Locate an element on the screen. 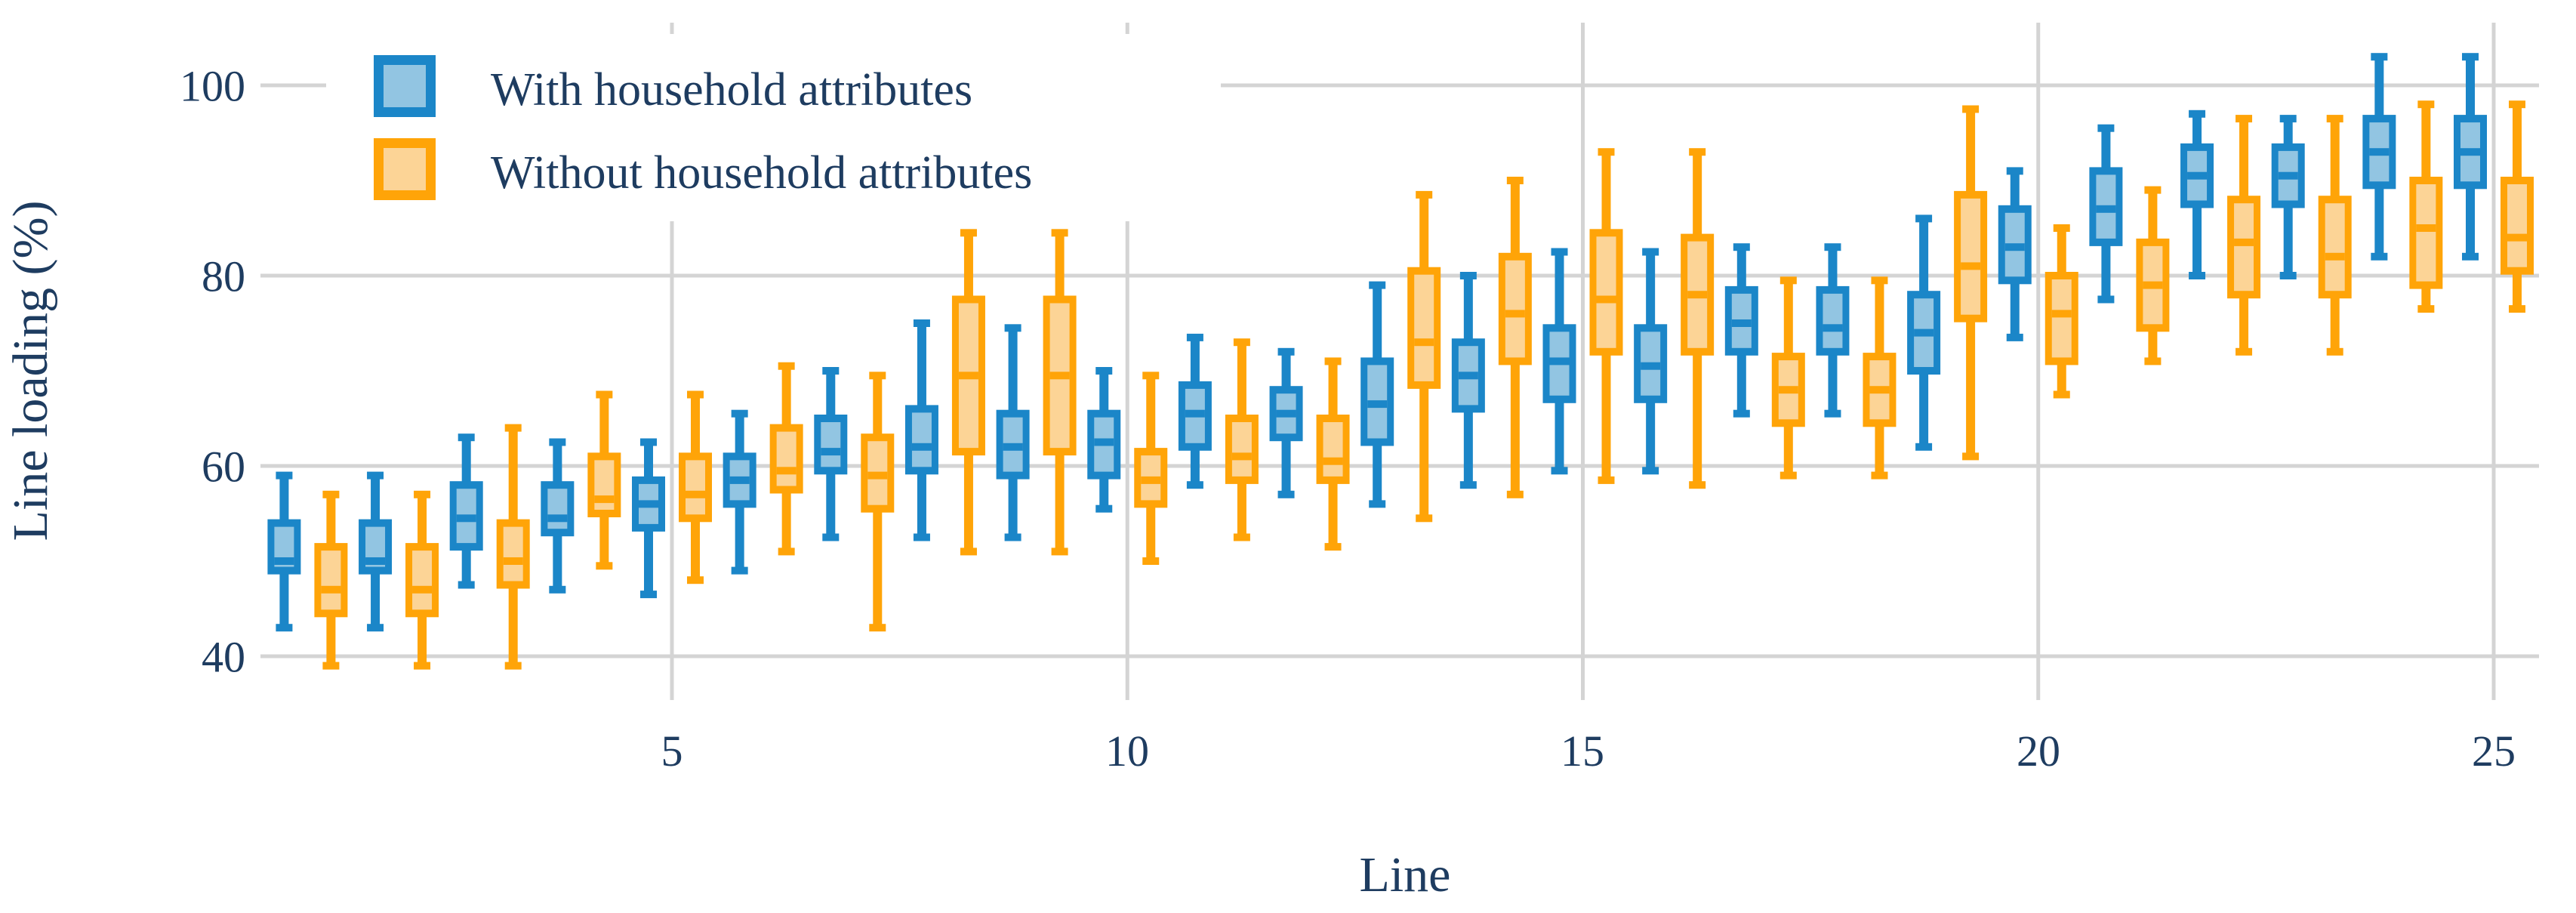 This screenshot has height=913, width=2576. legend-swatch-blue-fill is located at coordinates (405, 86).